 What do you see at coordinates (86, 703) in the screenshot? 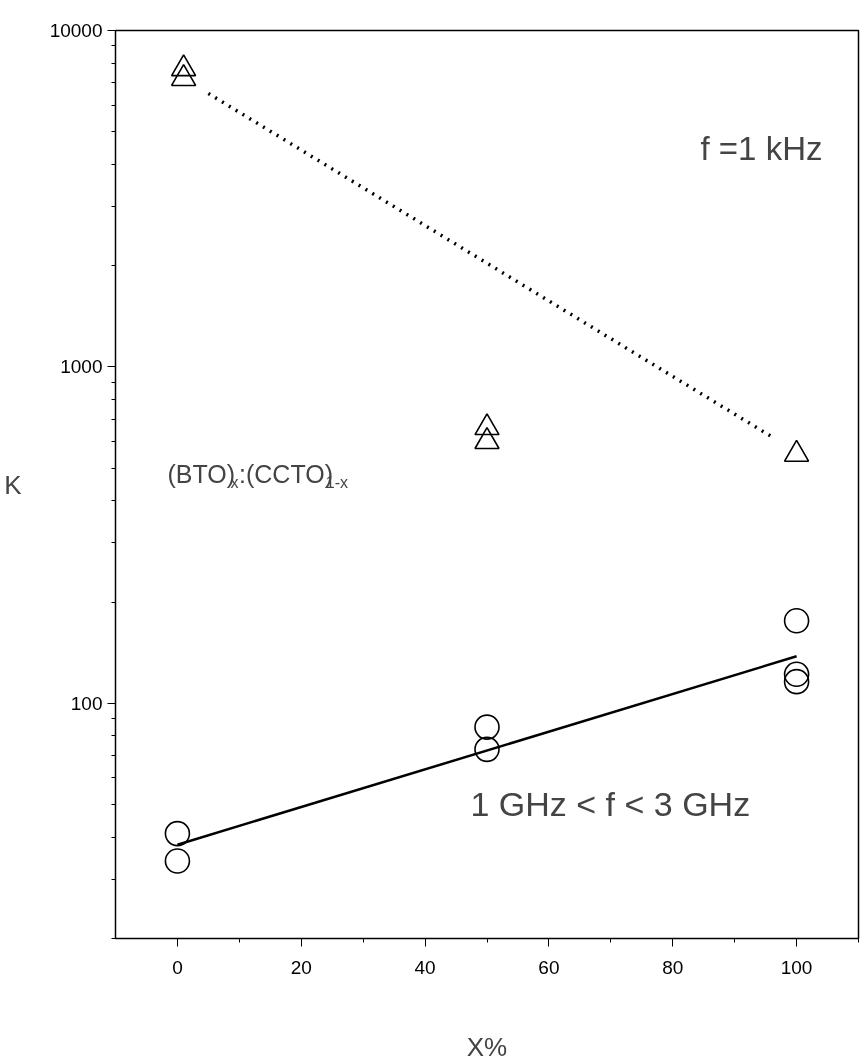
I see `y-tick-label: 100` at bounding box center [86, 703].